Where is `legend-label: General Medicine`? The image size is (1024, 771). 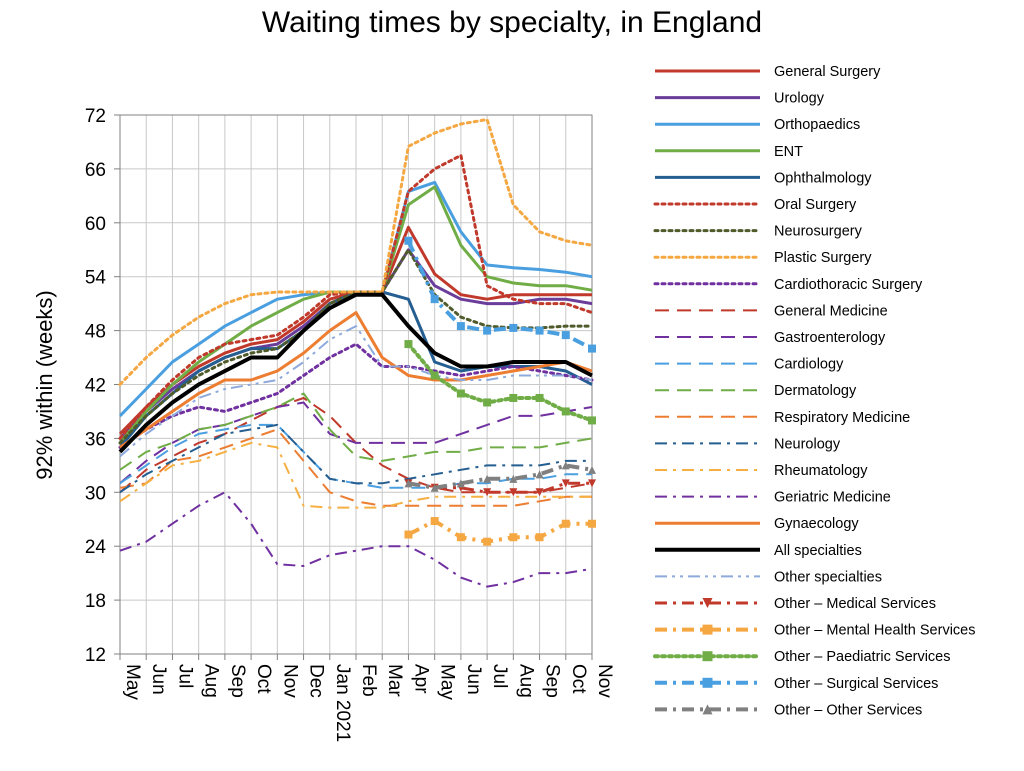 legend-label: General Medicine is located at coordinates (831, 311).